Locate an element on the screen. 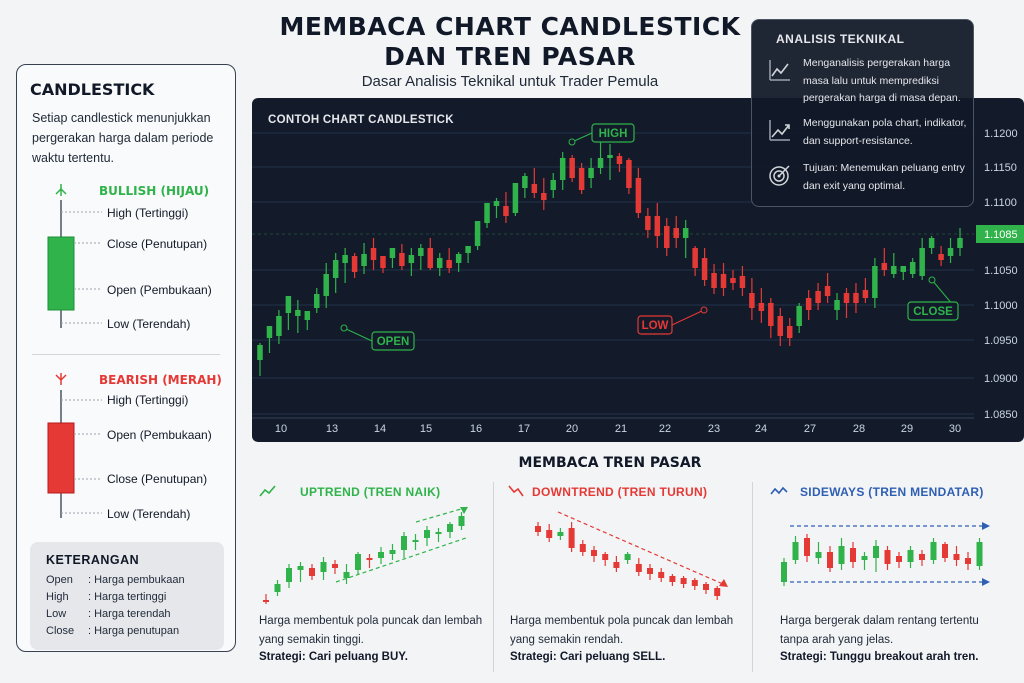  column-separator is located at coordinates (493, 577).